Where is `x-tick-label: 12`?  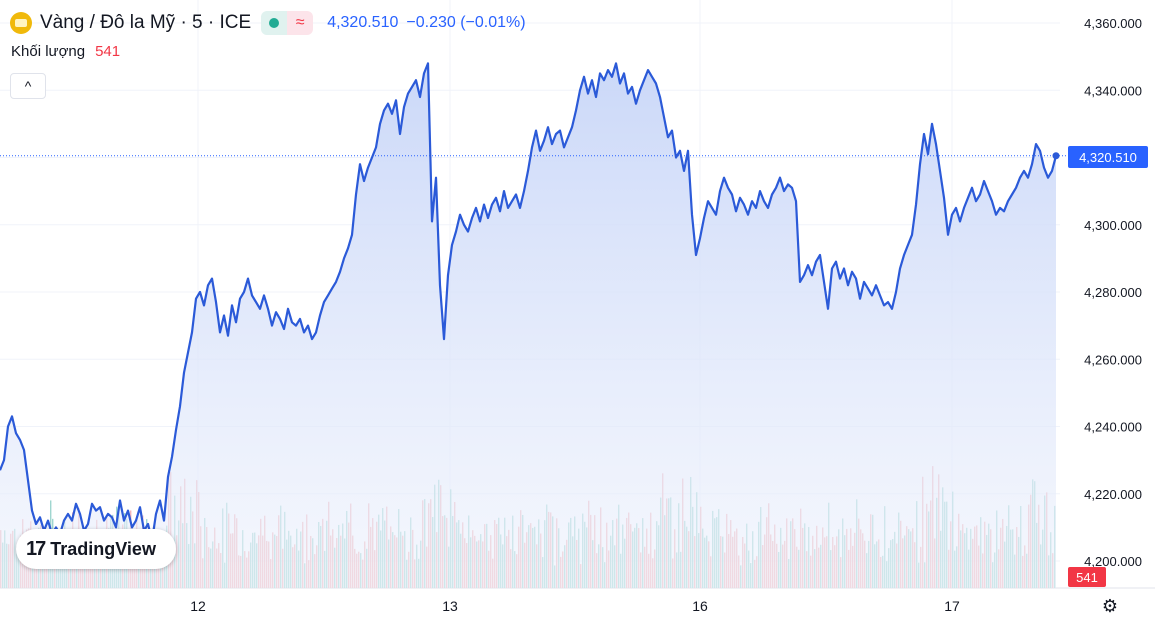 x-tick-label: 12 is located at coordinates (198, 606).